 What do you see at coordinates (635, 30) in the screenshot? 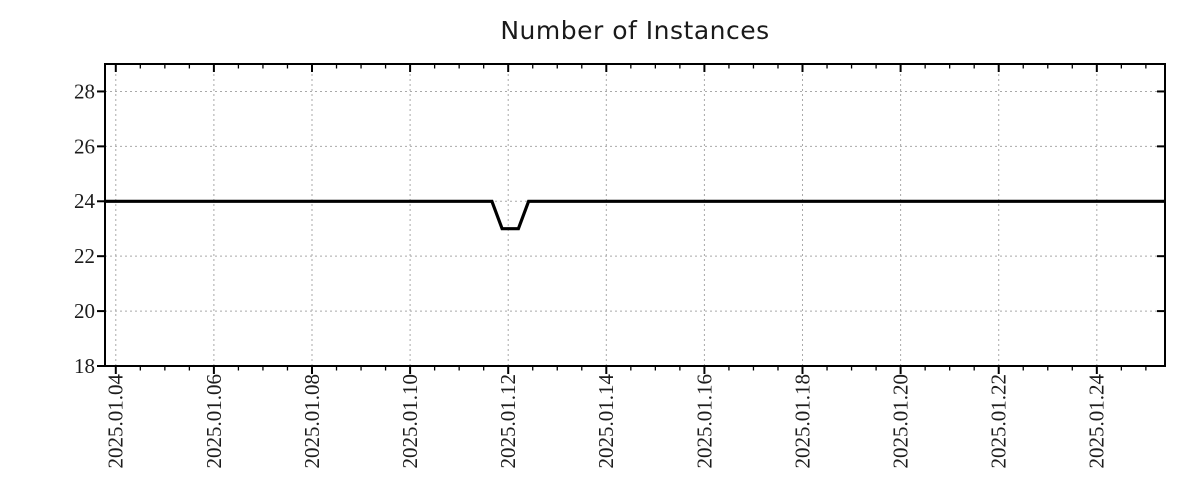
I see `chart-title: Number of Instances` at bounding box center [635, 30].